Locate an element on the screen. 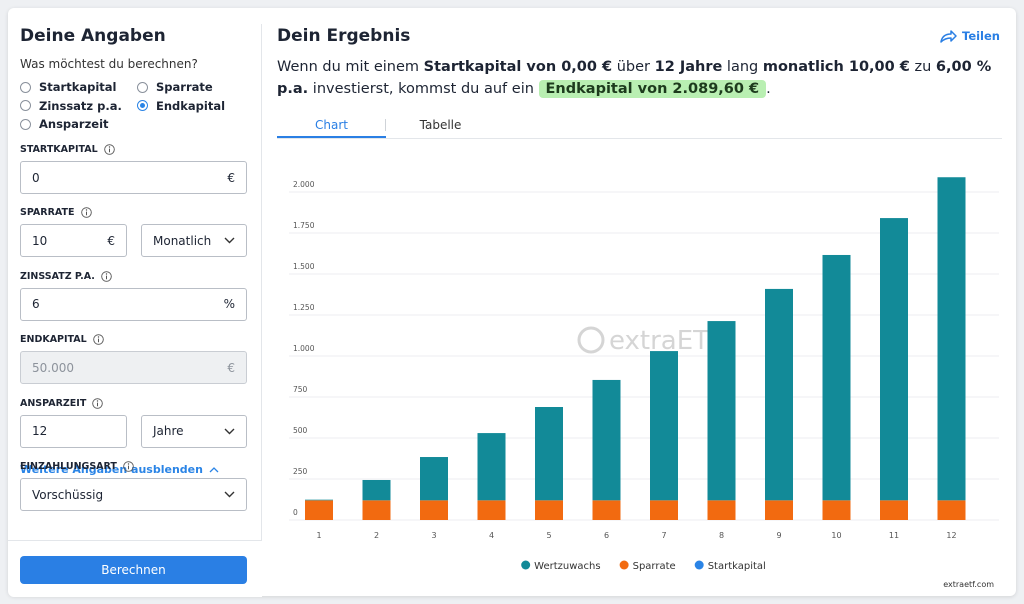 The height and width of the screenshot is (604, 1024). input: 10 € is located at coordinates (73, 241).